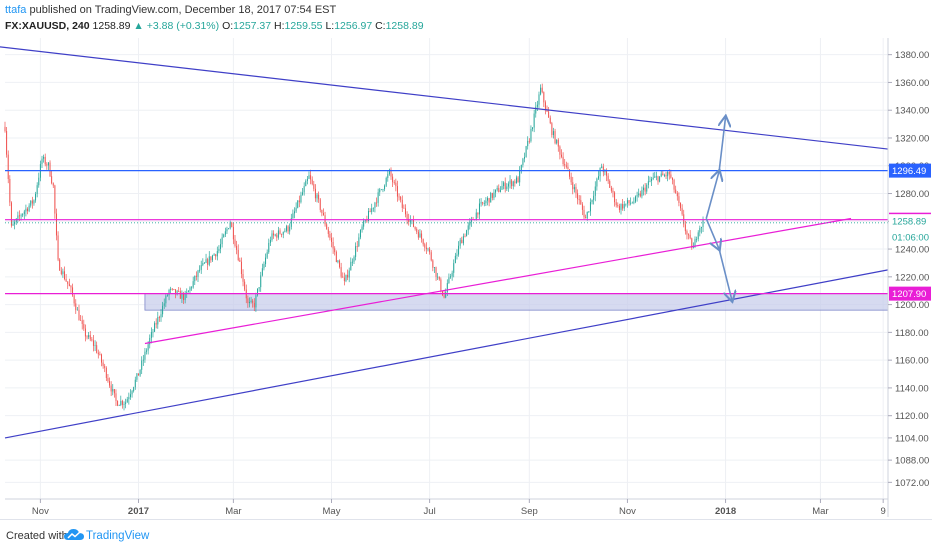  Describe the element at coordinates (712, 195) in the screenshot. I see `projection-arrow` at that location.